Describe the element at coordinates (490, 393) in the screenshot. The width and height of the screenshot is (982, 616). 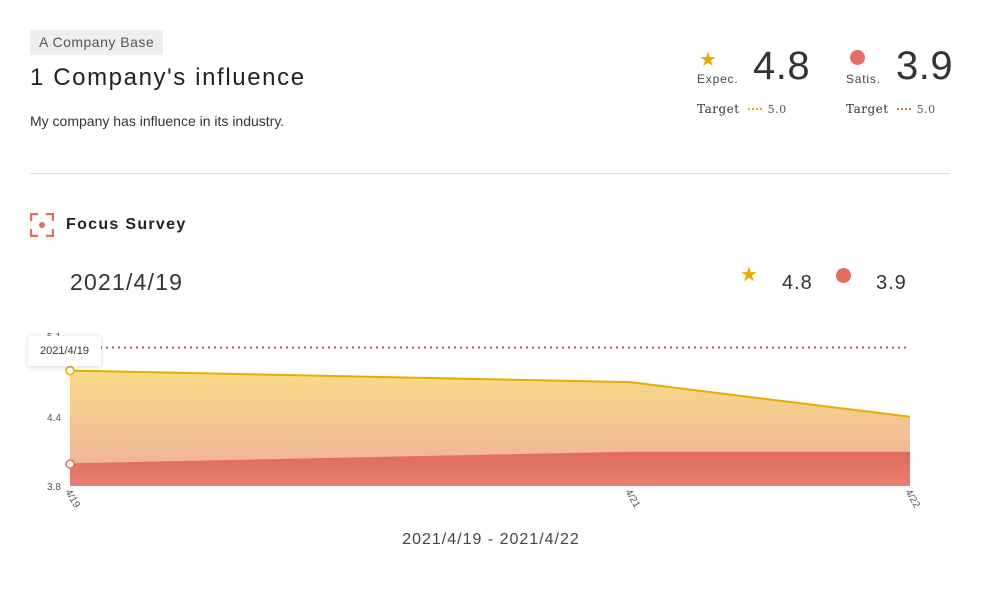
I see `expectation-line` at that location.